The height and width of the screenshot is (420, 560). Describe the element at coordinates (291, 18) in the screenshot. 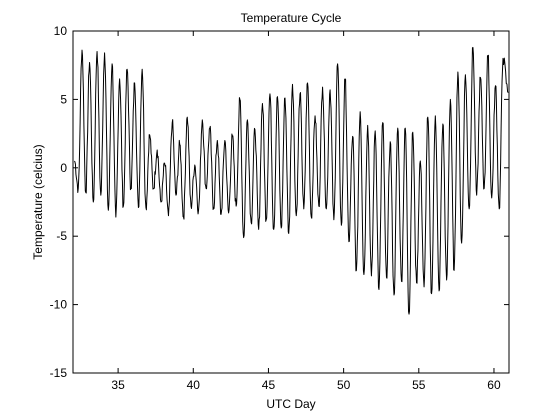

I see `chart-title: Temperature Cycle` at that location.